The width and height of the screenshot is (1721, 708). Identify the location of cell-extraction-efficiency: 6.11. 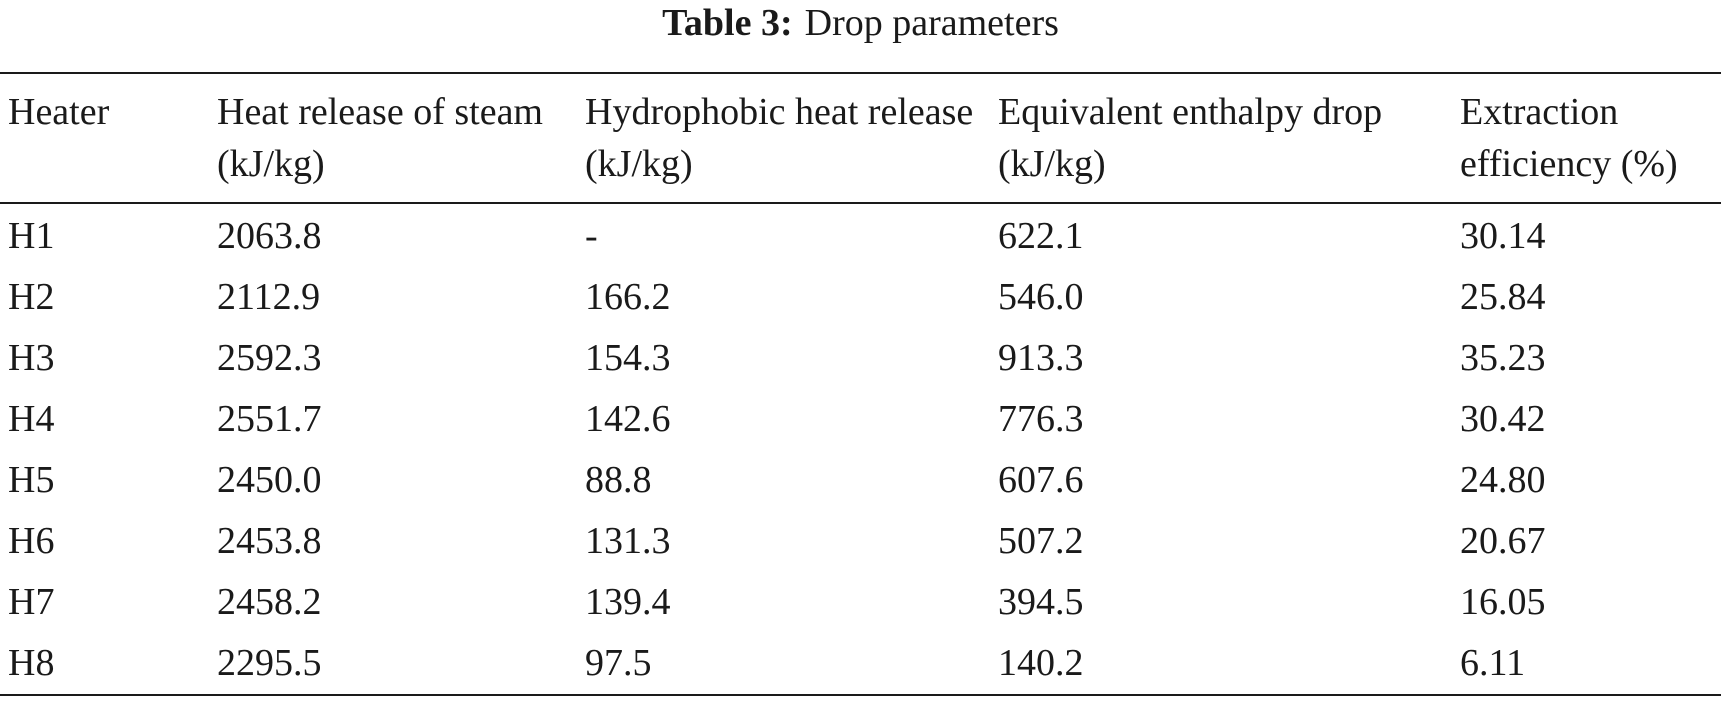
(1493, 663).